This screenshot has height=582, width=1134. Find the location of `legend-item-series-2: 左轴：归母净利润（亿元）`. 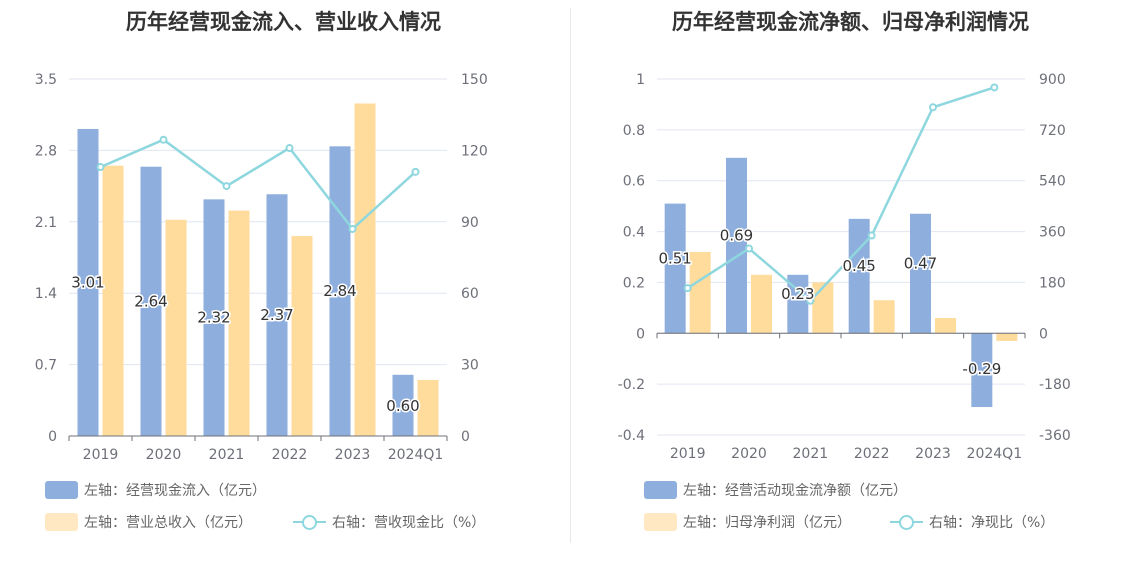

legend-item-series-2: 左轴：归母净利润（亿元） is located at coordinates (747, 522).